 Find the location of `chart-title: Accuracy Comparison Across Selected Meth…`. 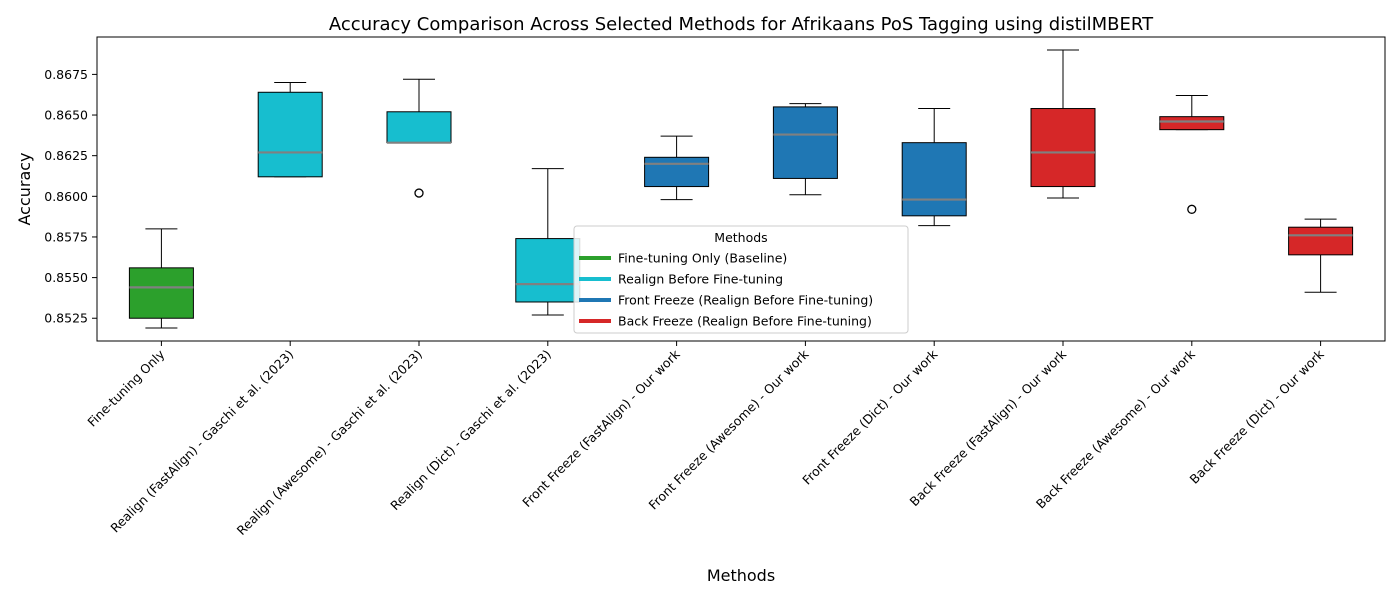

chart-title: Accuracy Comparison Across Selected Meth… is located at coordinates (741, 24).